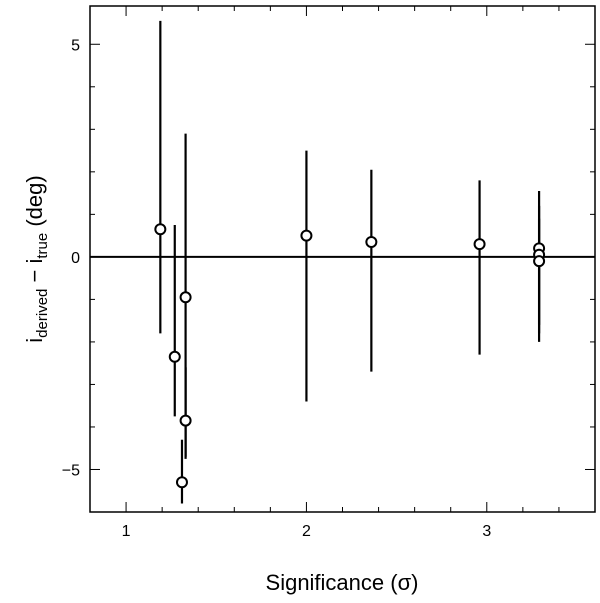 The image size is (600, 603). What do you see at coordinates (75, 258) in the screenshot?
I see `y-tick-label: 0` at bounding box center [75, 258].